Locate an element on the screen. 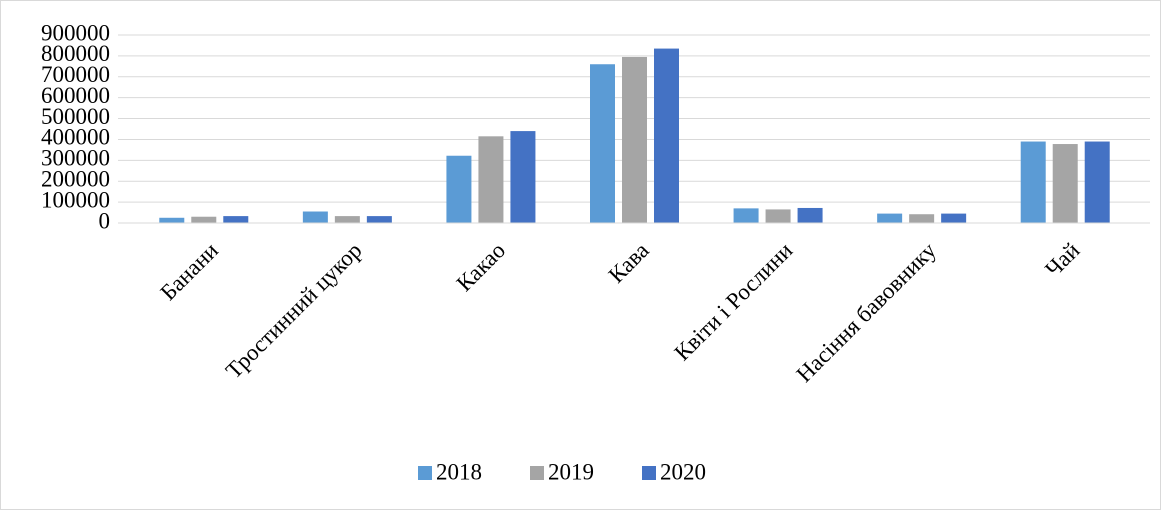 The width and height of the screenshot is (1172, 511). y-tick-label: 600000 is located at coordinates (75, 95).